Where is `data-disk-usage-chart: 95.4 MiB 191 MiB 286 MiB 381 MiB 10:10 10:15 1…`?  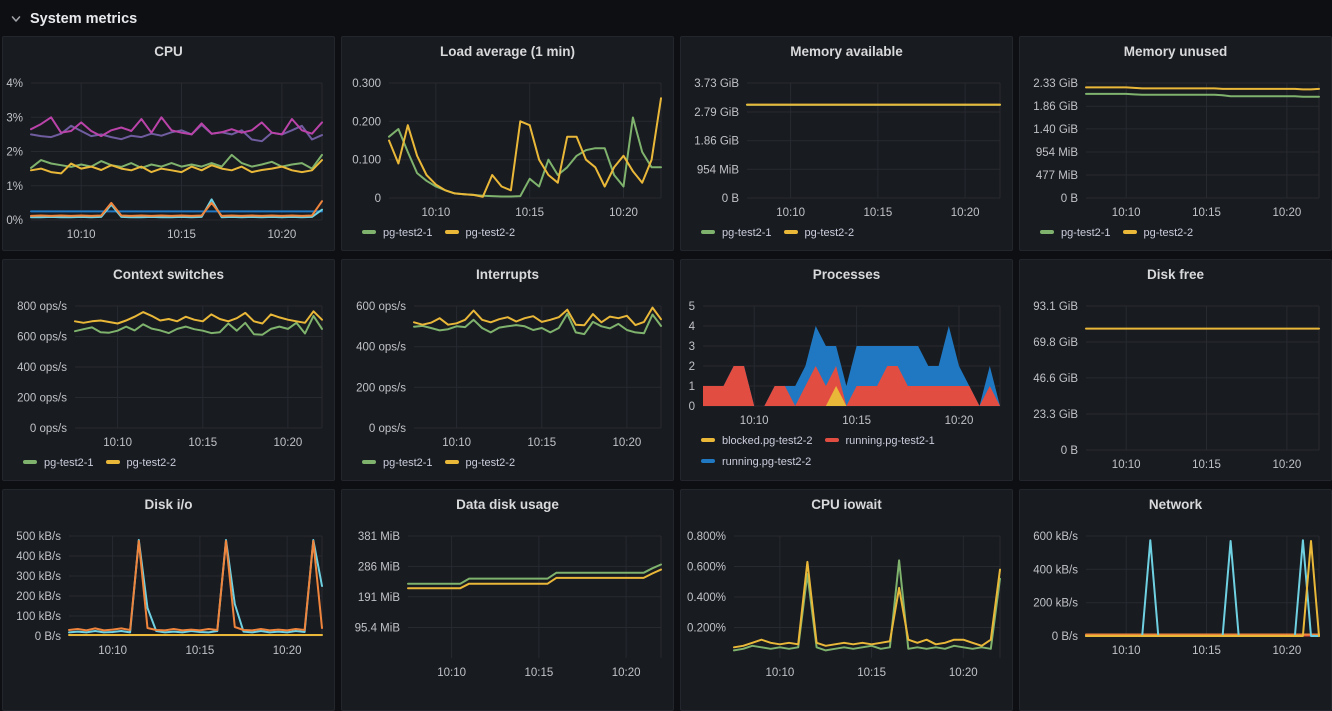
data-disk-usage-chart: 95.4 MiB 191 MiB 286 MiB 381 MiB 10:10 10:15 1… is located at coordinates (507, 600).